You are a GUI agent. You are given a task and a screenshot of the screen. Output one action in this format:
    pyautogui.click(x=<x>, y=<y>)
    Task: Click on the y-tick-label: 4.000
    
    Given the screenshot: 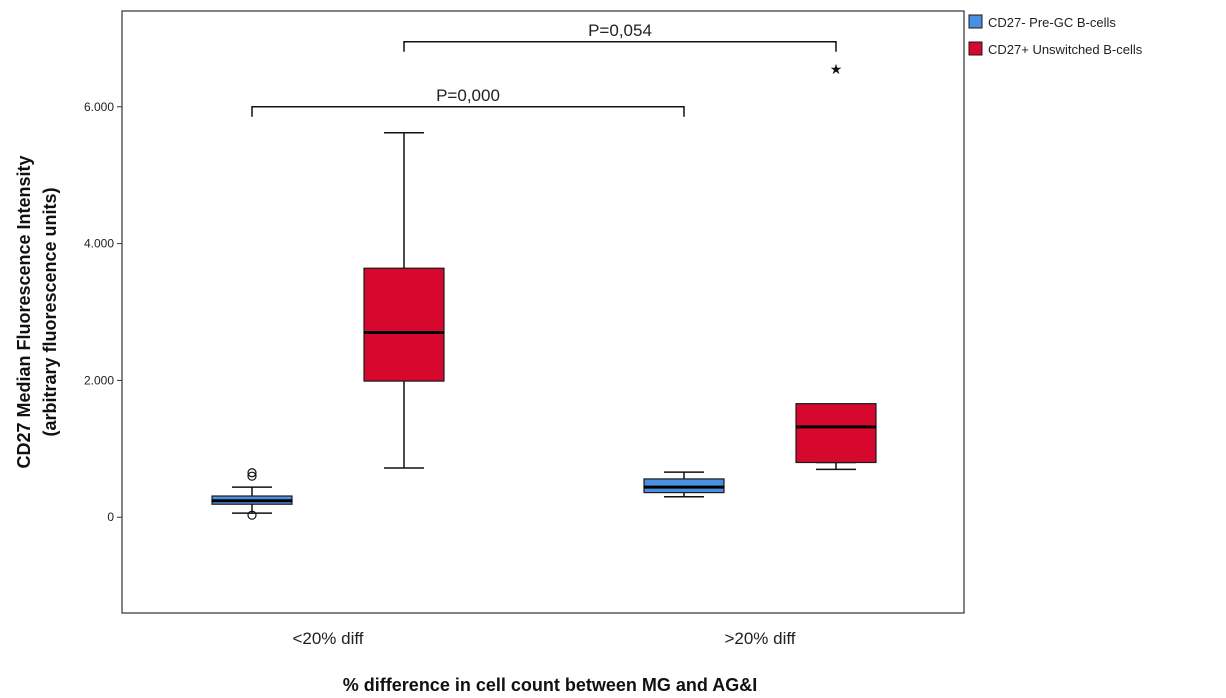 What is the action you would take?
    pyautogui.click(x=99, y=244)
    